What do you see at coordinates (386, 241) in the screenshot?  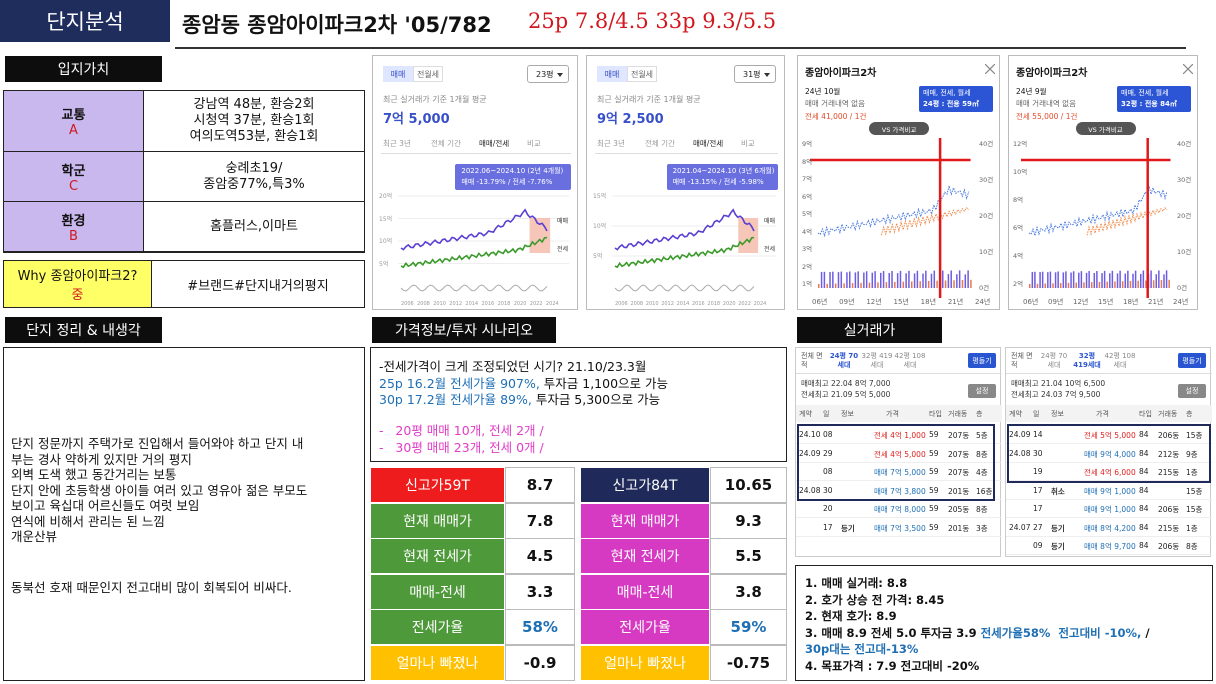 I see `y-tick-label: 10억` at bounding box center [386, 241].